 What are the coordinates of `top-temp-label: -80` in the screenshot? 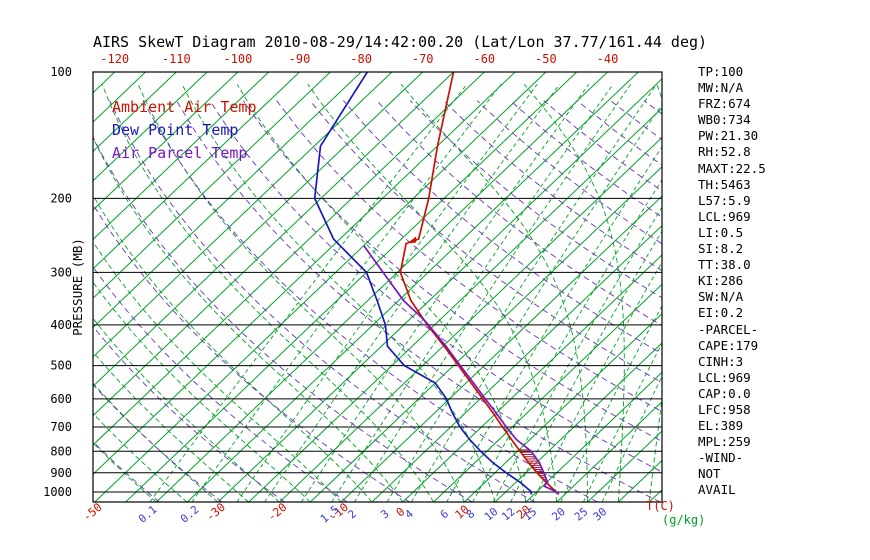 It's located at (361, 59).